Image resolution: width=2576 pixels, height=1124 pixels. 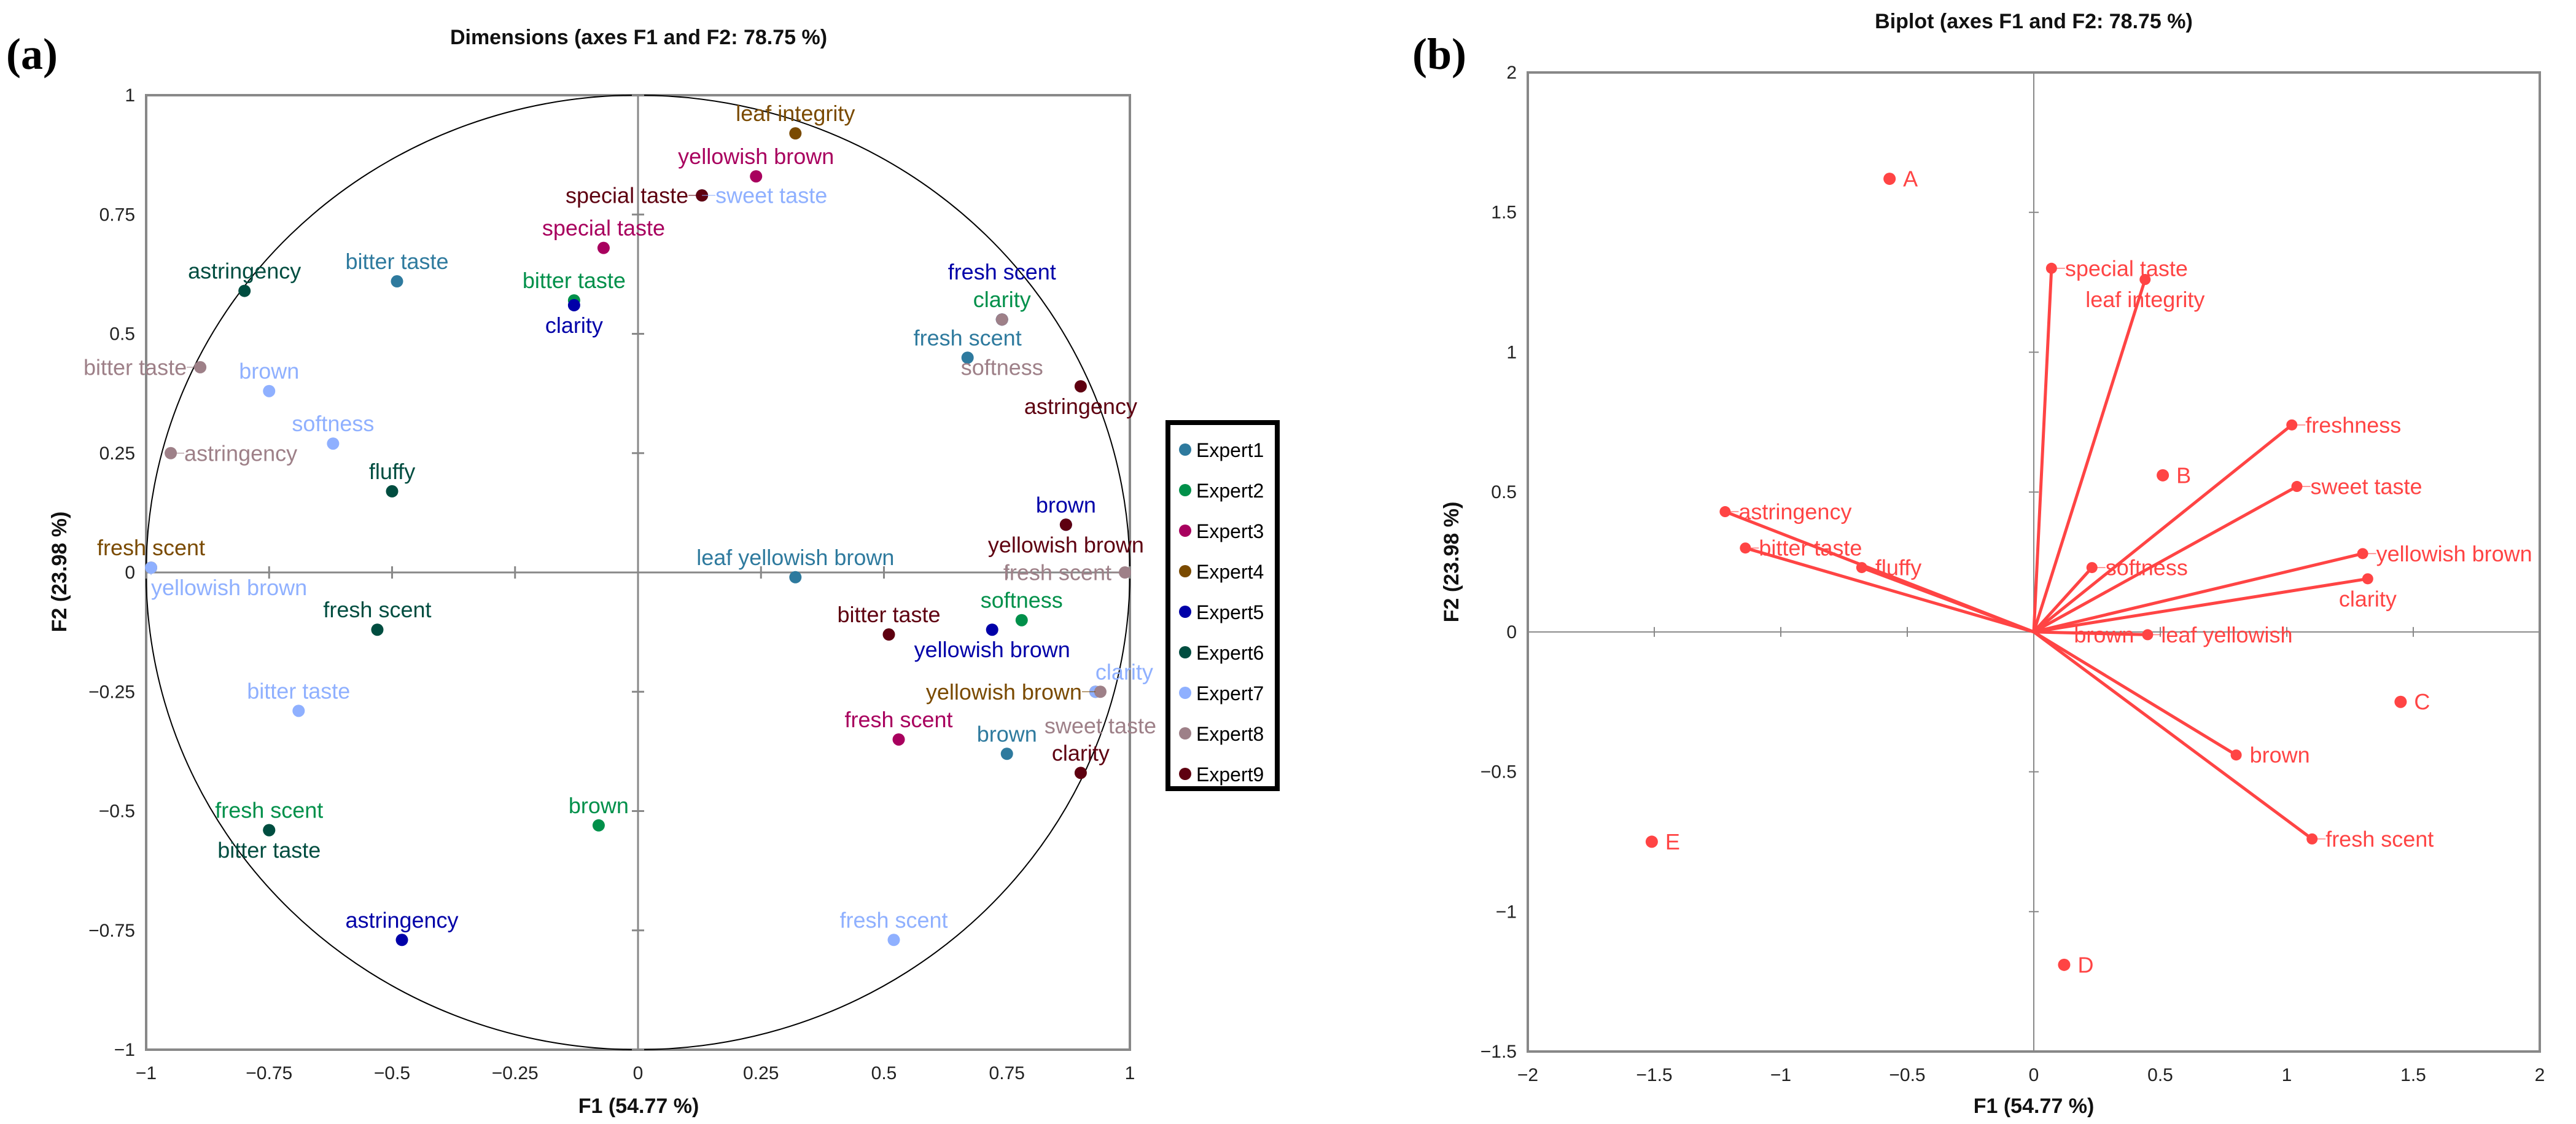 I want to click on y-tick-label: 0.5, so click(x=122, y=334).